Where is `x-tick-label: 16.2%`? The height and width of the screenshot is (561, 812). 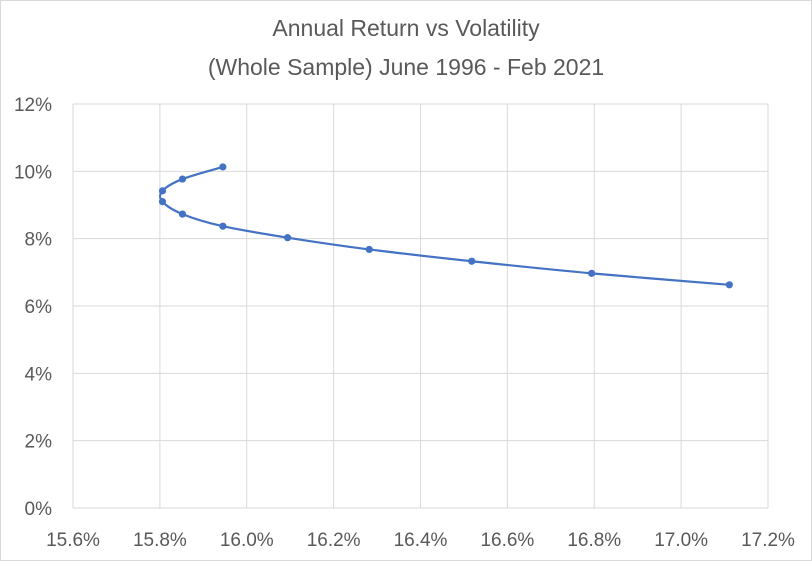
x-tick-label: 16.2% is located at coordinates (334, 540).